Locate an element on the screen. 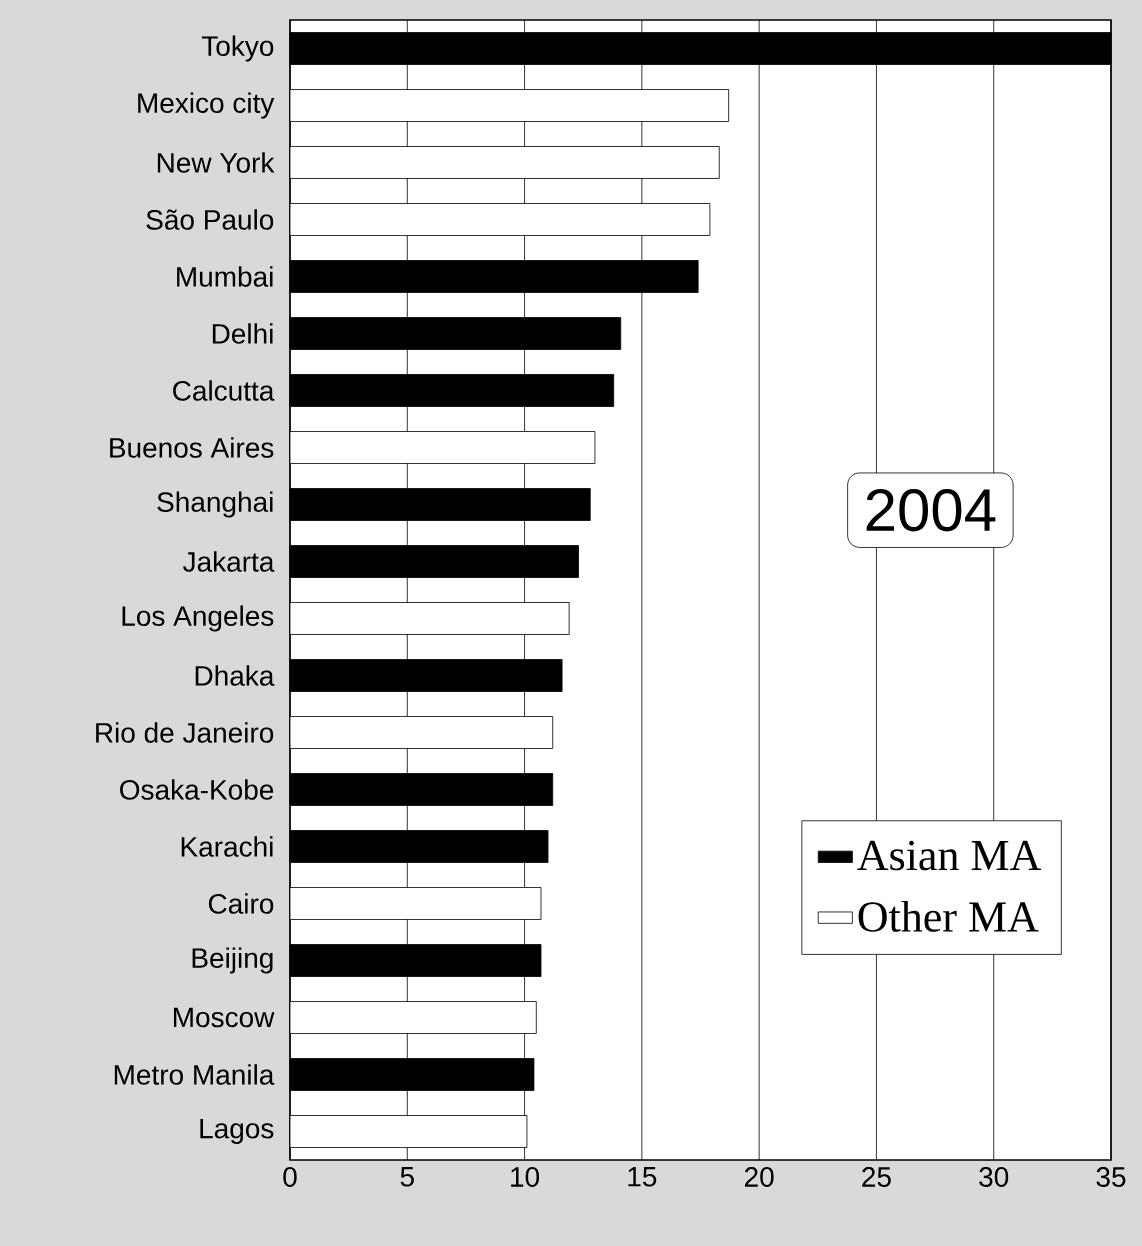 The image size is (1142, 1246). y-tick-label: Moscow is located at coordinates (224, 1017).